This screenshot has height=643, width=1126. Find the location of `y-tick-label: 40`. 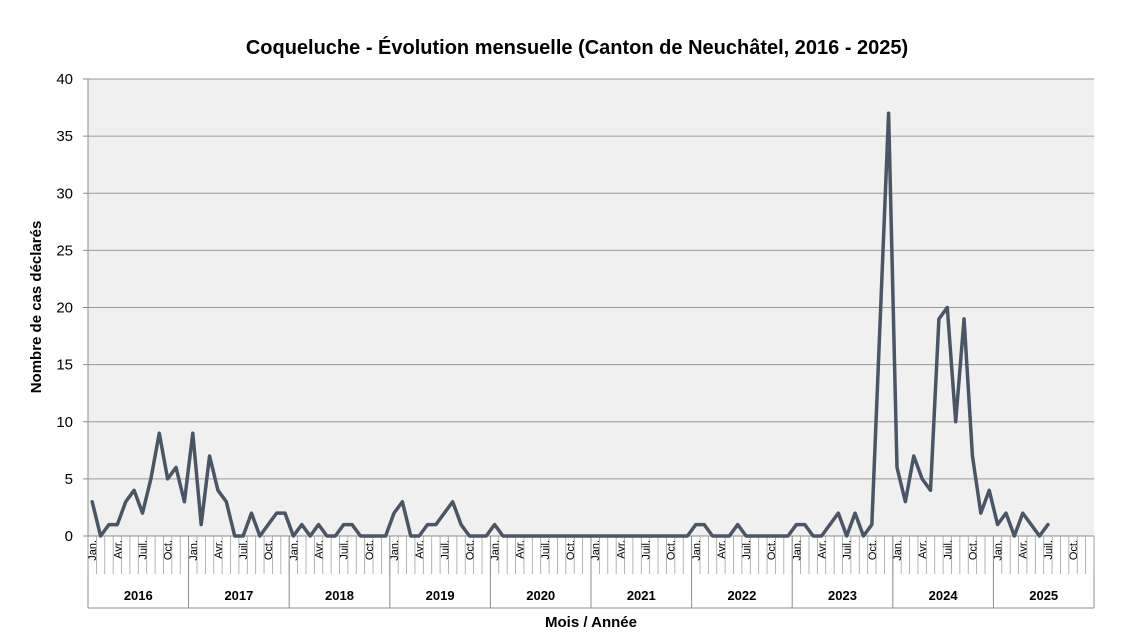

y-tick-label: 40 is located at coordinates (64, 79).